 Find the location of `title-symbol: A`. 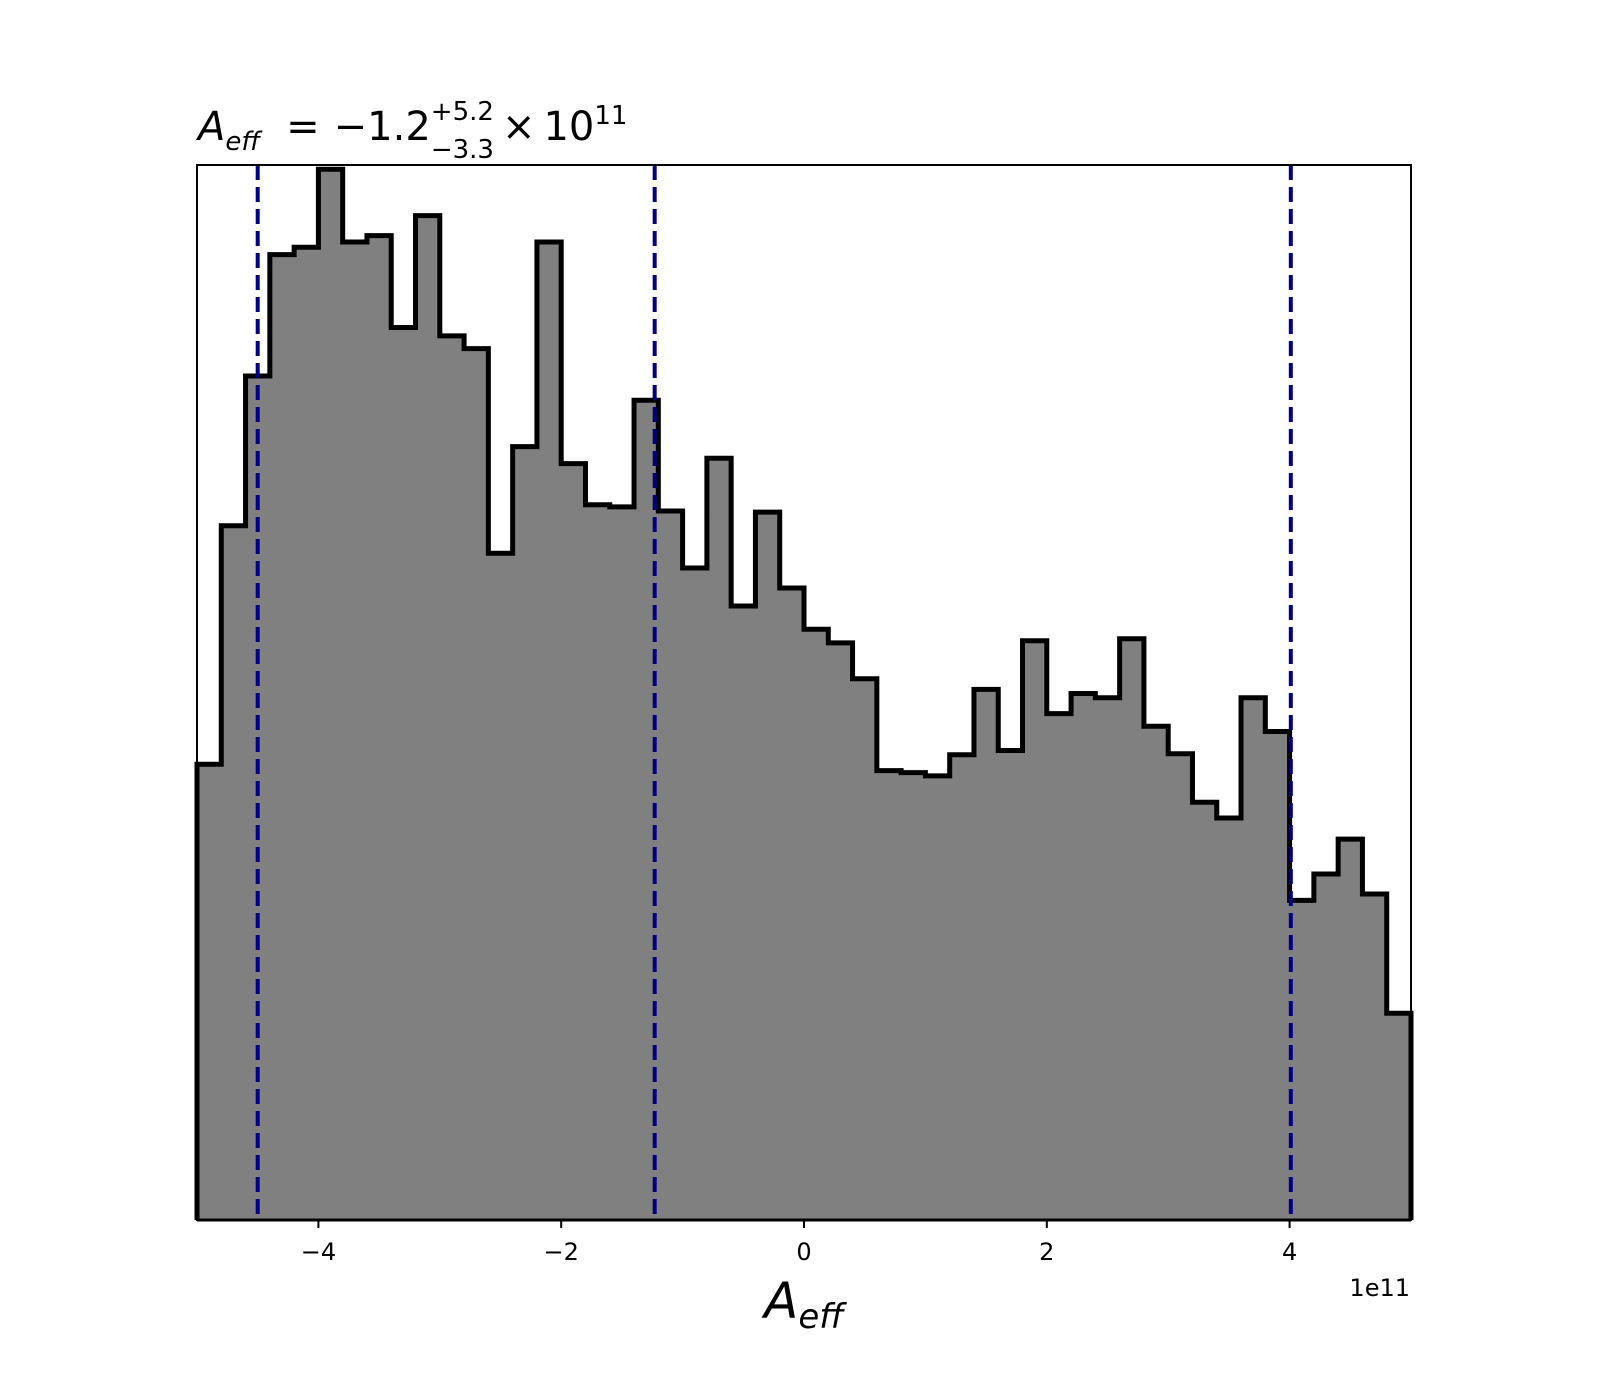

title-symbol: A is located at coordinates (210, 127).